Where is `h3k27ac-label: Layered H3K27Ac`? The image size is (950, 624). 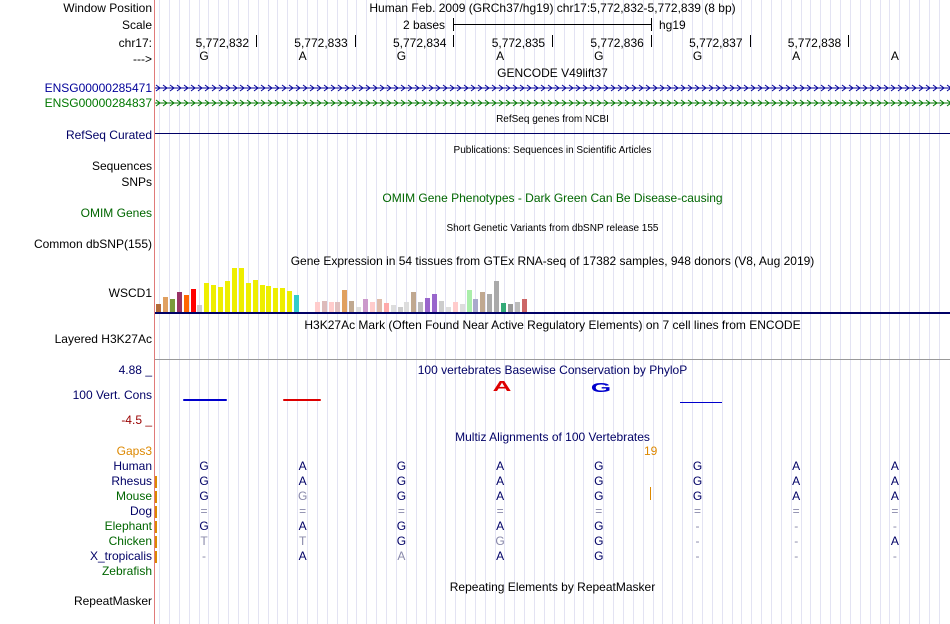 h3k27ac-label: Layered H3K27Ac is located at coordinates (103, 339).